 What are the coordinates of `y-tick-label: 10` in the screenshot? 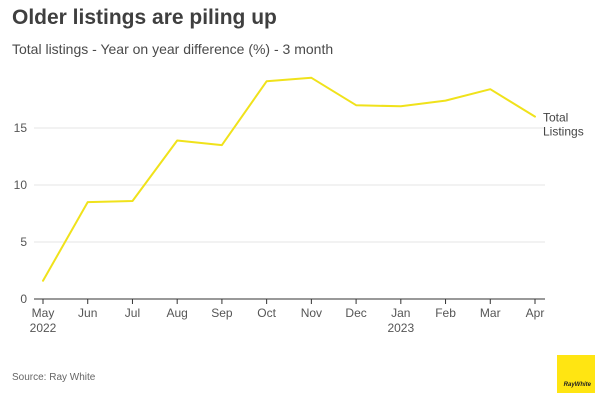 It's located at (21, 185).